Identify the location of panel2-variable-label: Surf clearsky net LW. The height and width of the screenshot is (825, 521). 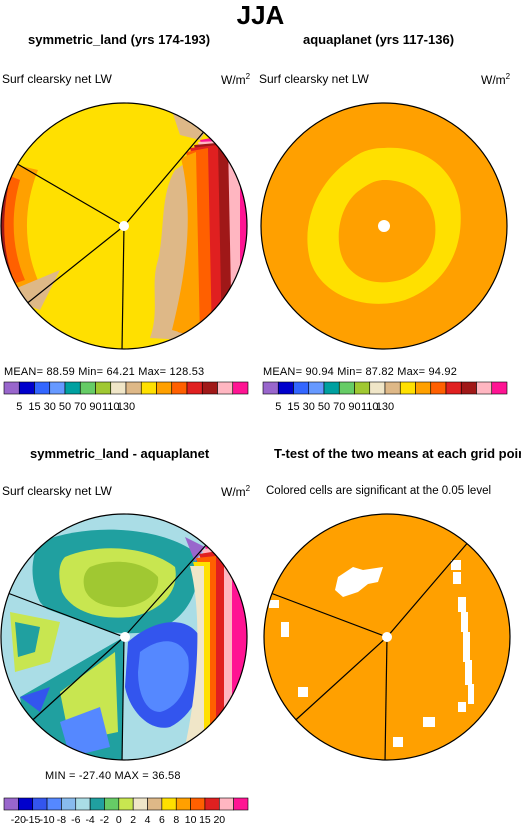
(314, 79).